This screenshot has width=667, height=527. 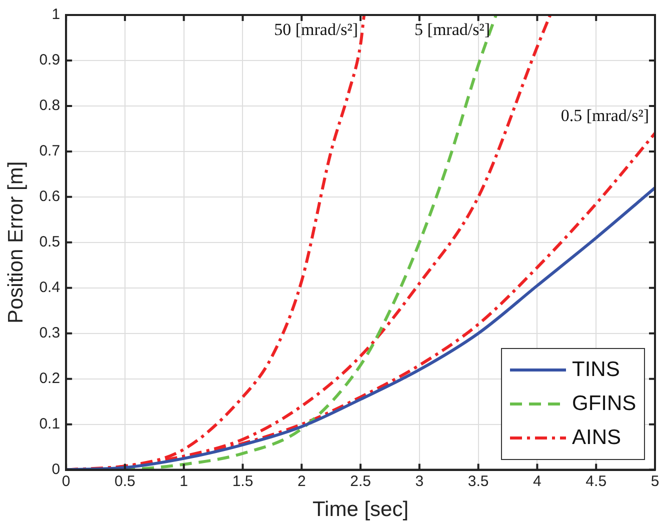 I want to click on x-tick-label: 2.5, so click(x=360, y=481).